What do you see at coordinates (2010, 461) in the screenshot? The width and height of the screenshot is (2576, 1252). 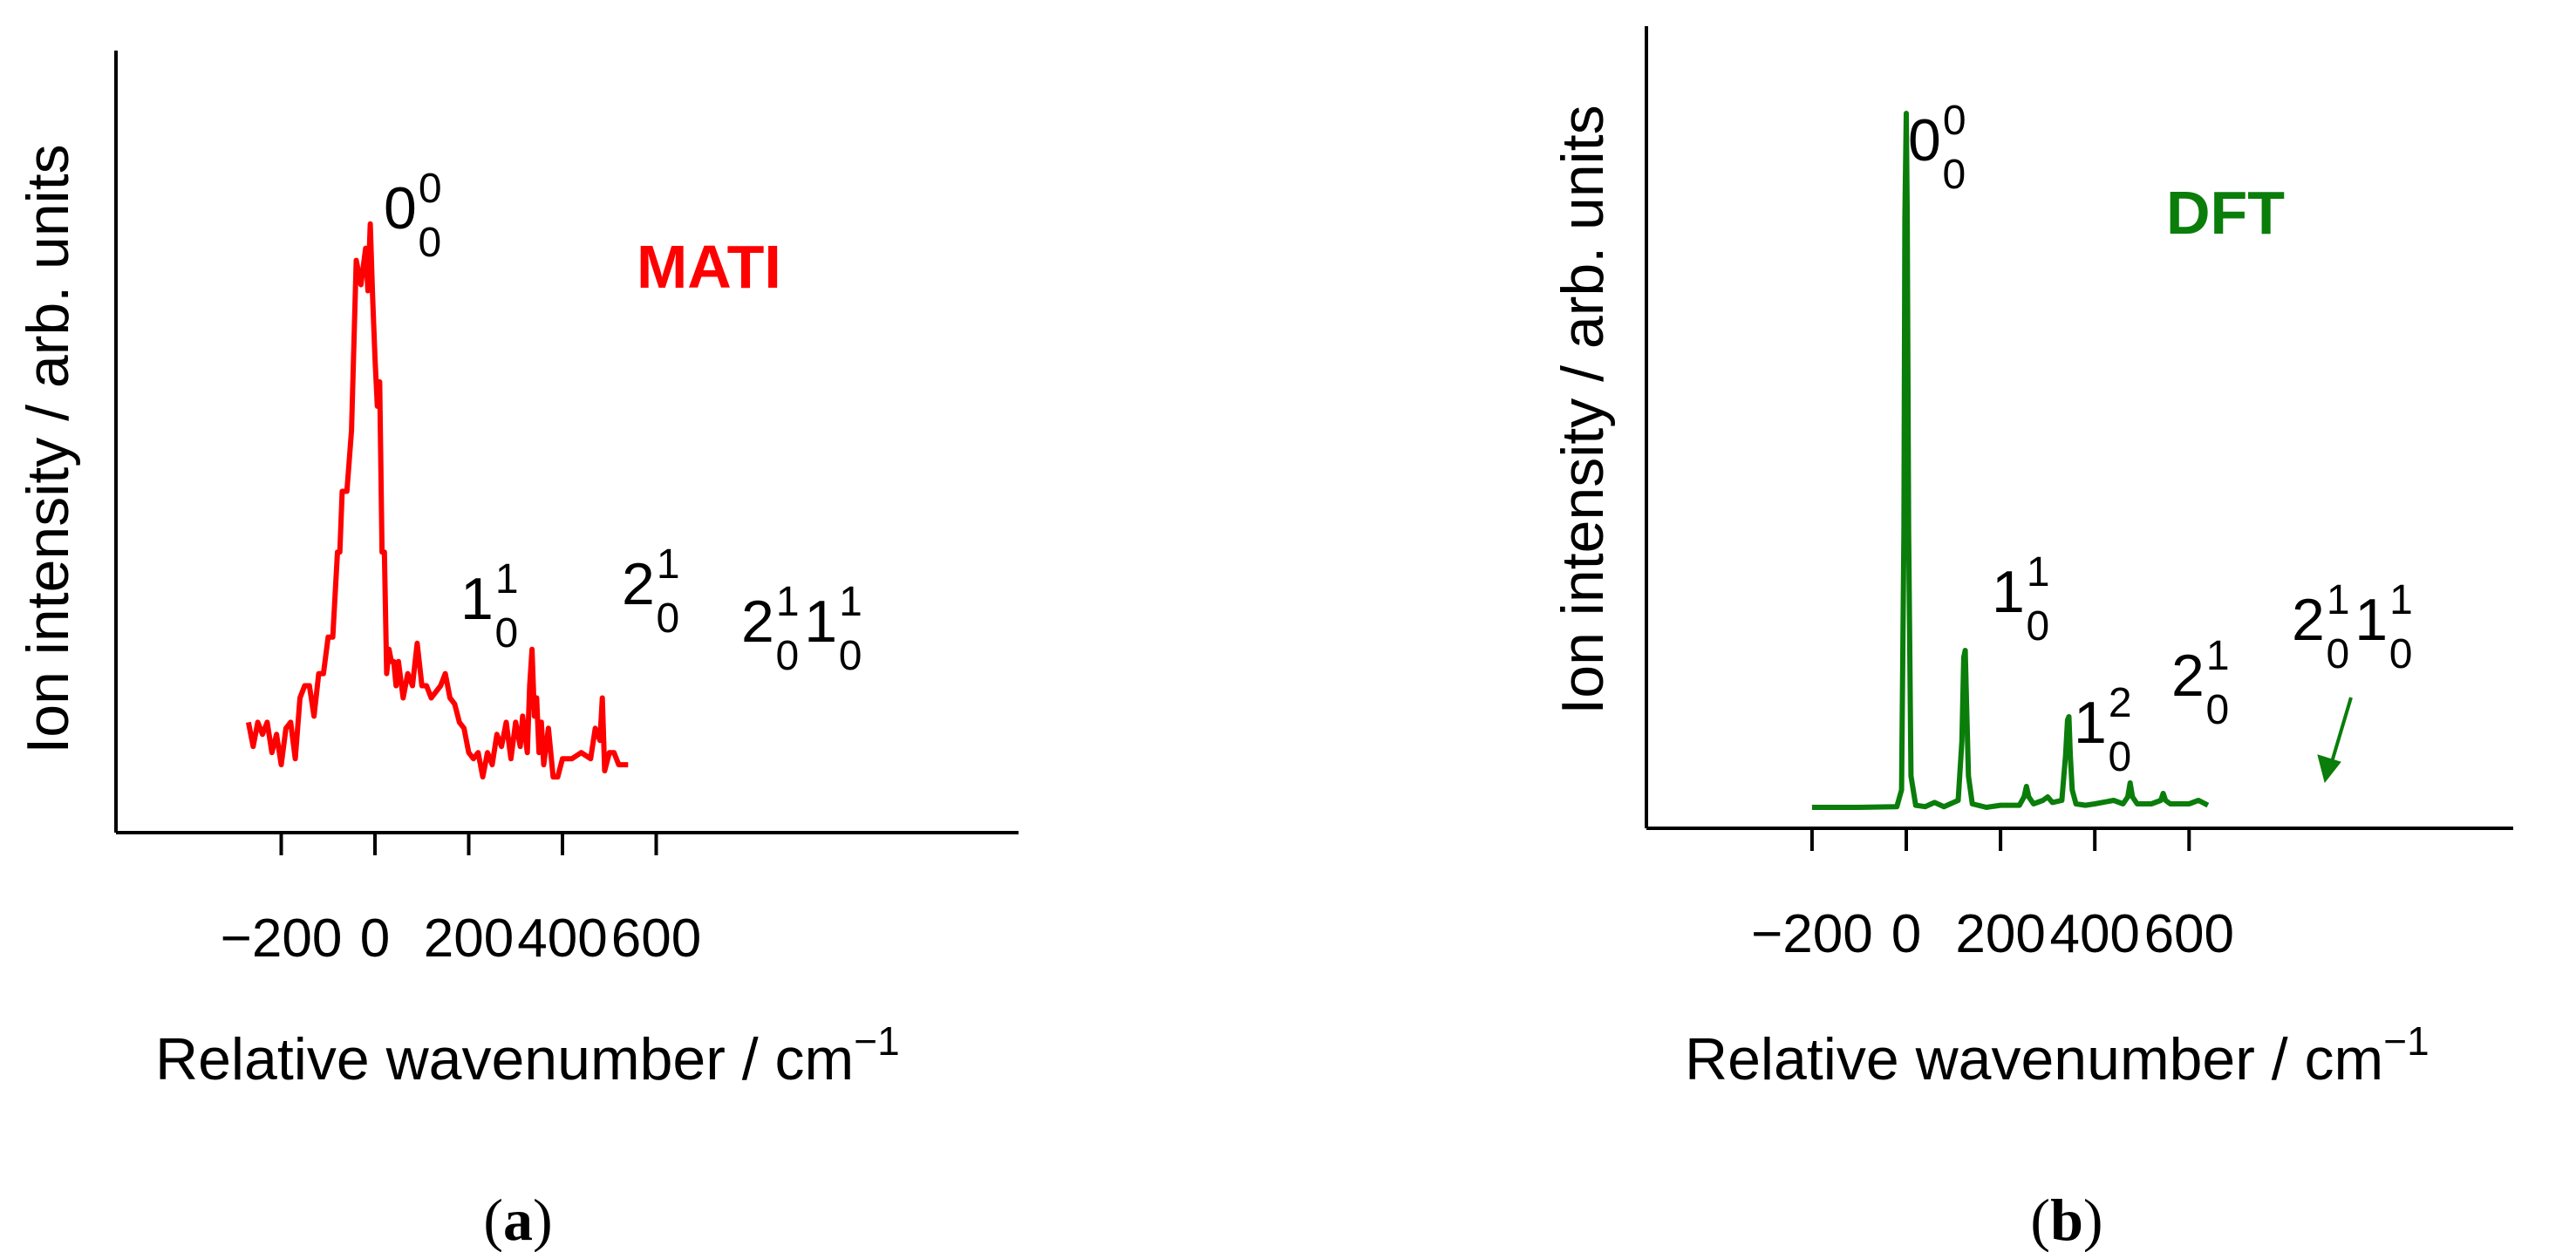 I see `panel-b-dft-series-line` at bounding box center [2010, 461].